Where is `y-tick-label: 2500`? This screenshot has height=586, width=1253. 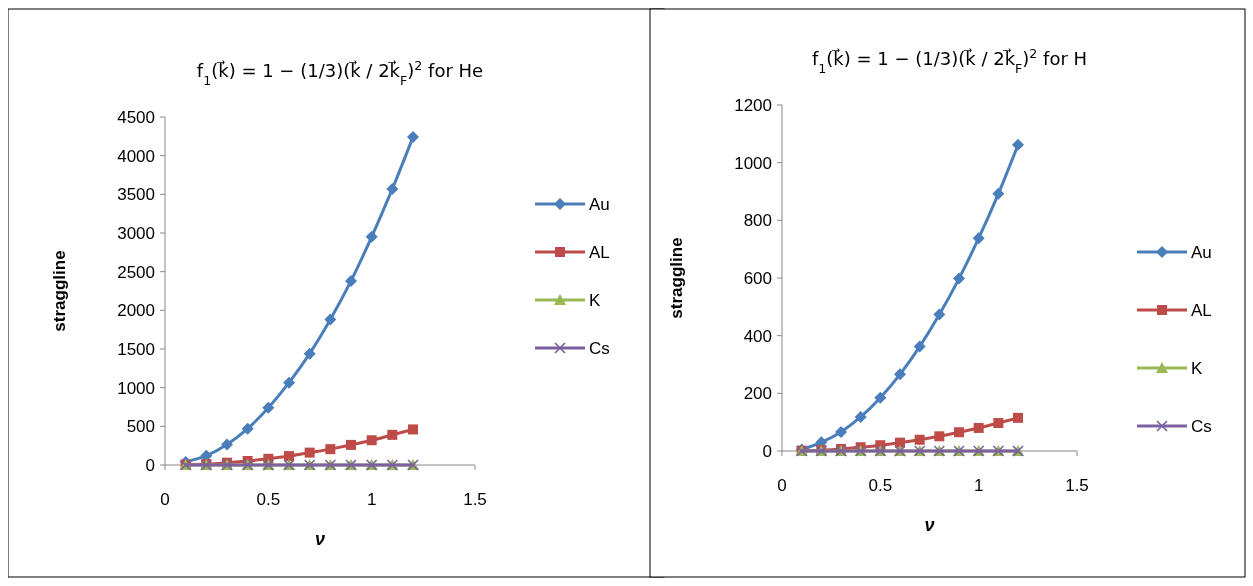 y-tick-label: 2500 is located at coordinates (136, 272).